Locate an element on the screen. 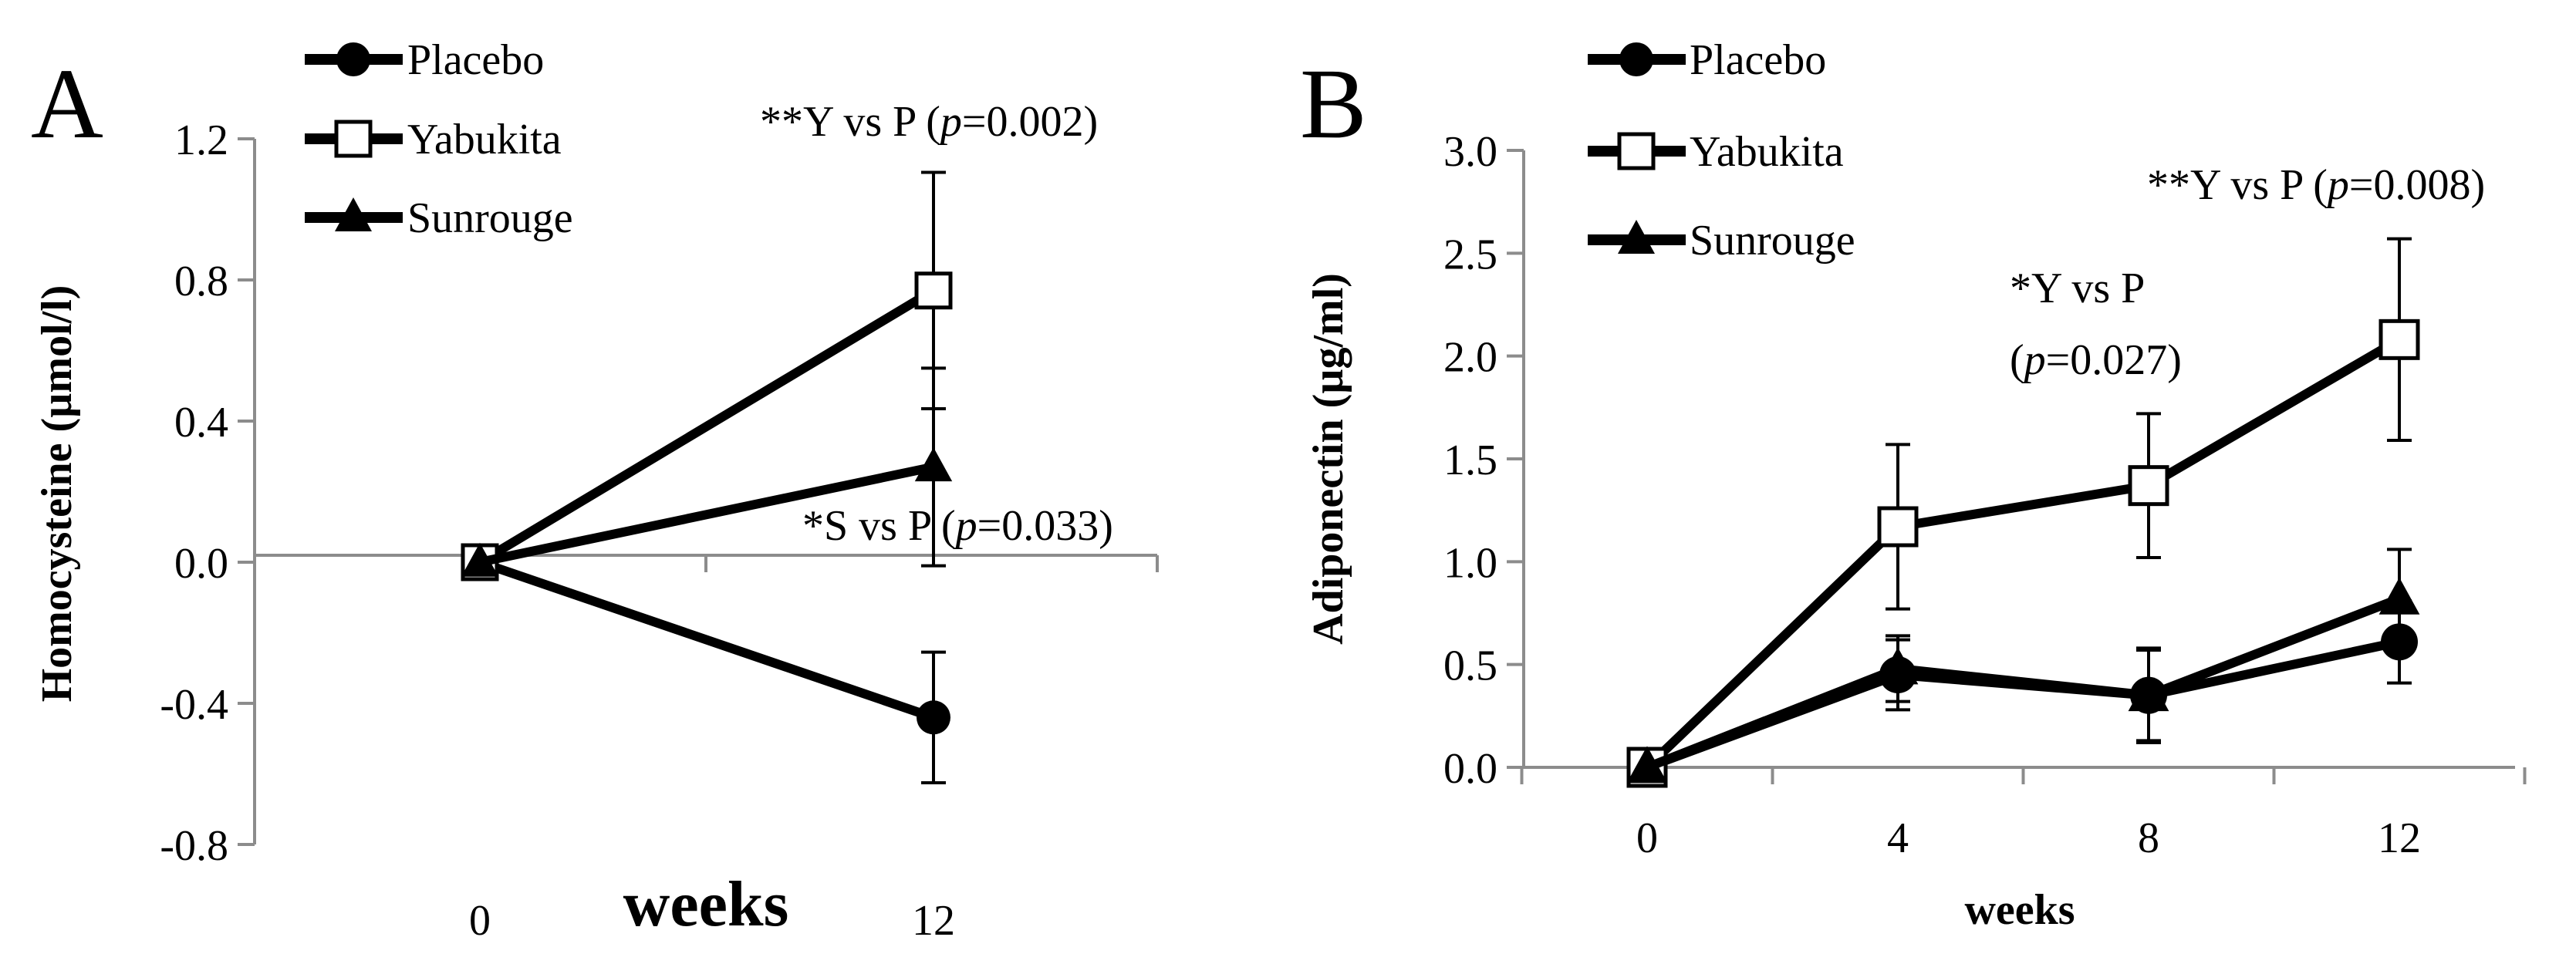 The width and height of the screenshot is (2576, 964). panel-b-annotation-week8-line2: (p=0.027) is located at coordinates (2096, 360).